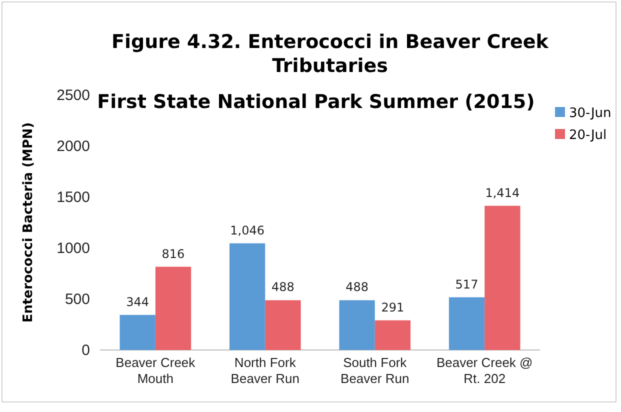 This screenshot has height=412, width=621. What do you see at coordinates (590, 113) in the screenshot?
I see `legend-label: 30-Jun` at bounding box center [590, 113].